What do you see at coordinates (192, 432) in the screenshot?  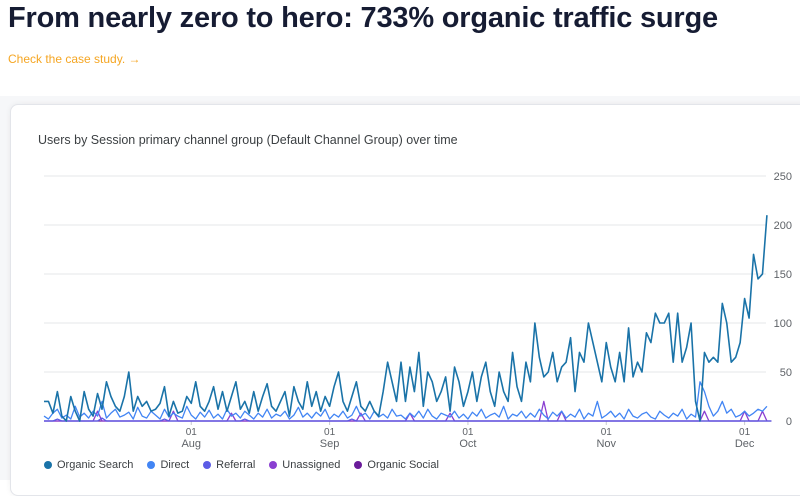 I see `x-tick-day-aug: 01` at bounding box center [192, 432].